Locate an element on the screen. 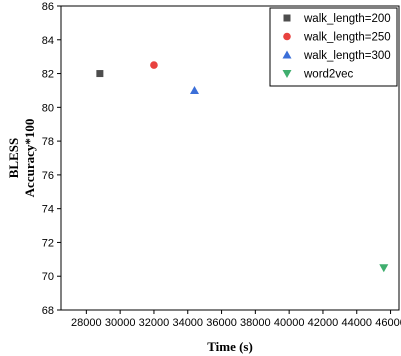 This screenshot has height=356, width=401. x-tick-label: 40000 is located at coordinates (289, 323).